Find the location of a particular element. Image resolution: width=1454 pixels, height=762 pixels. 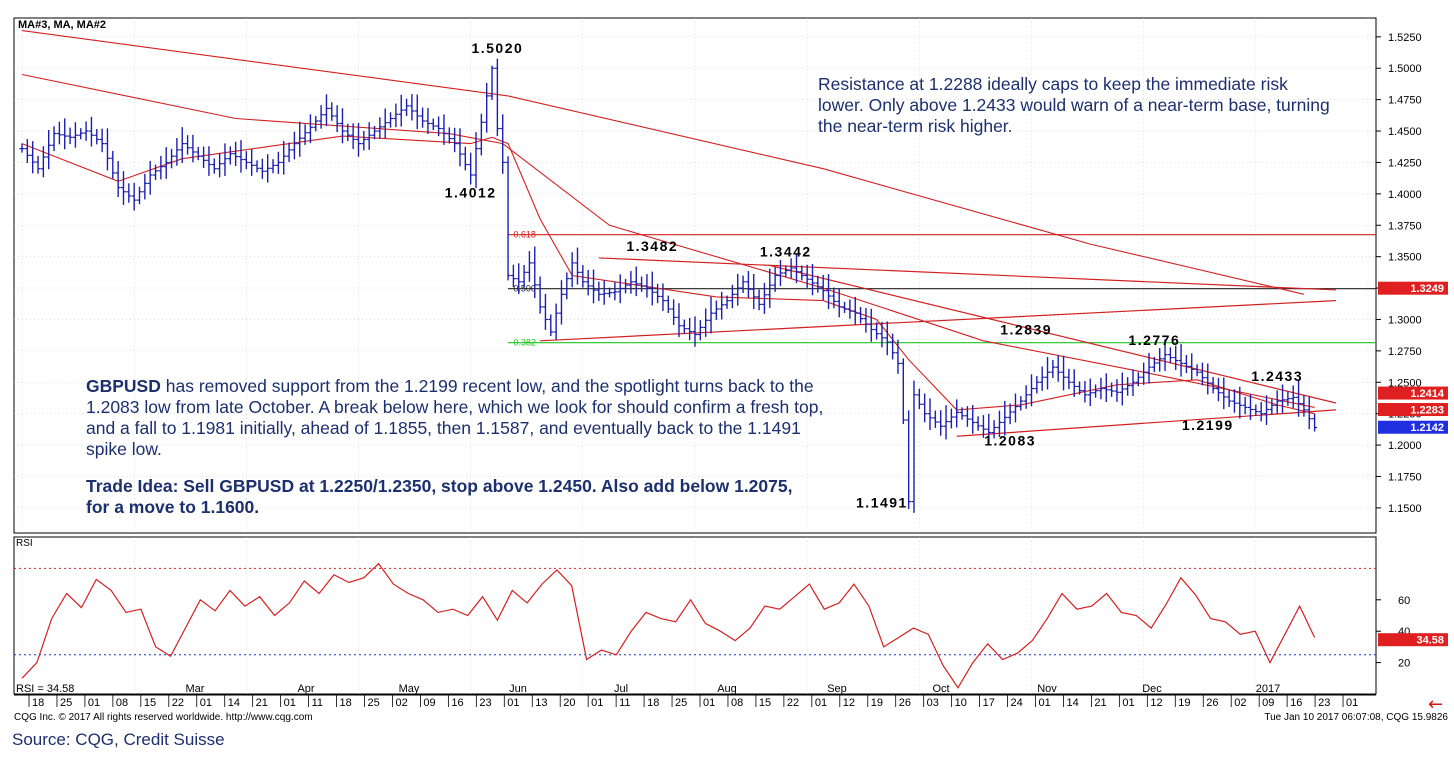

y-tick-label: 1.2000 is located at coordinates (1405, 446).